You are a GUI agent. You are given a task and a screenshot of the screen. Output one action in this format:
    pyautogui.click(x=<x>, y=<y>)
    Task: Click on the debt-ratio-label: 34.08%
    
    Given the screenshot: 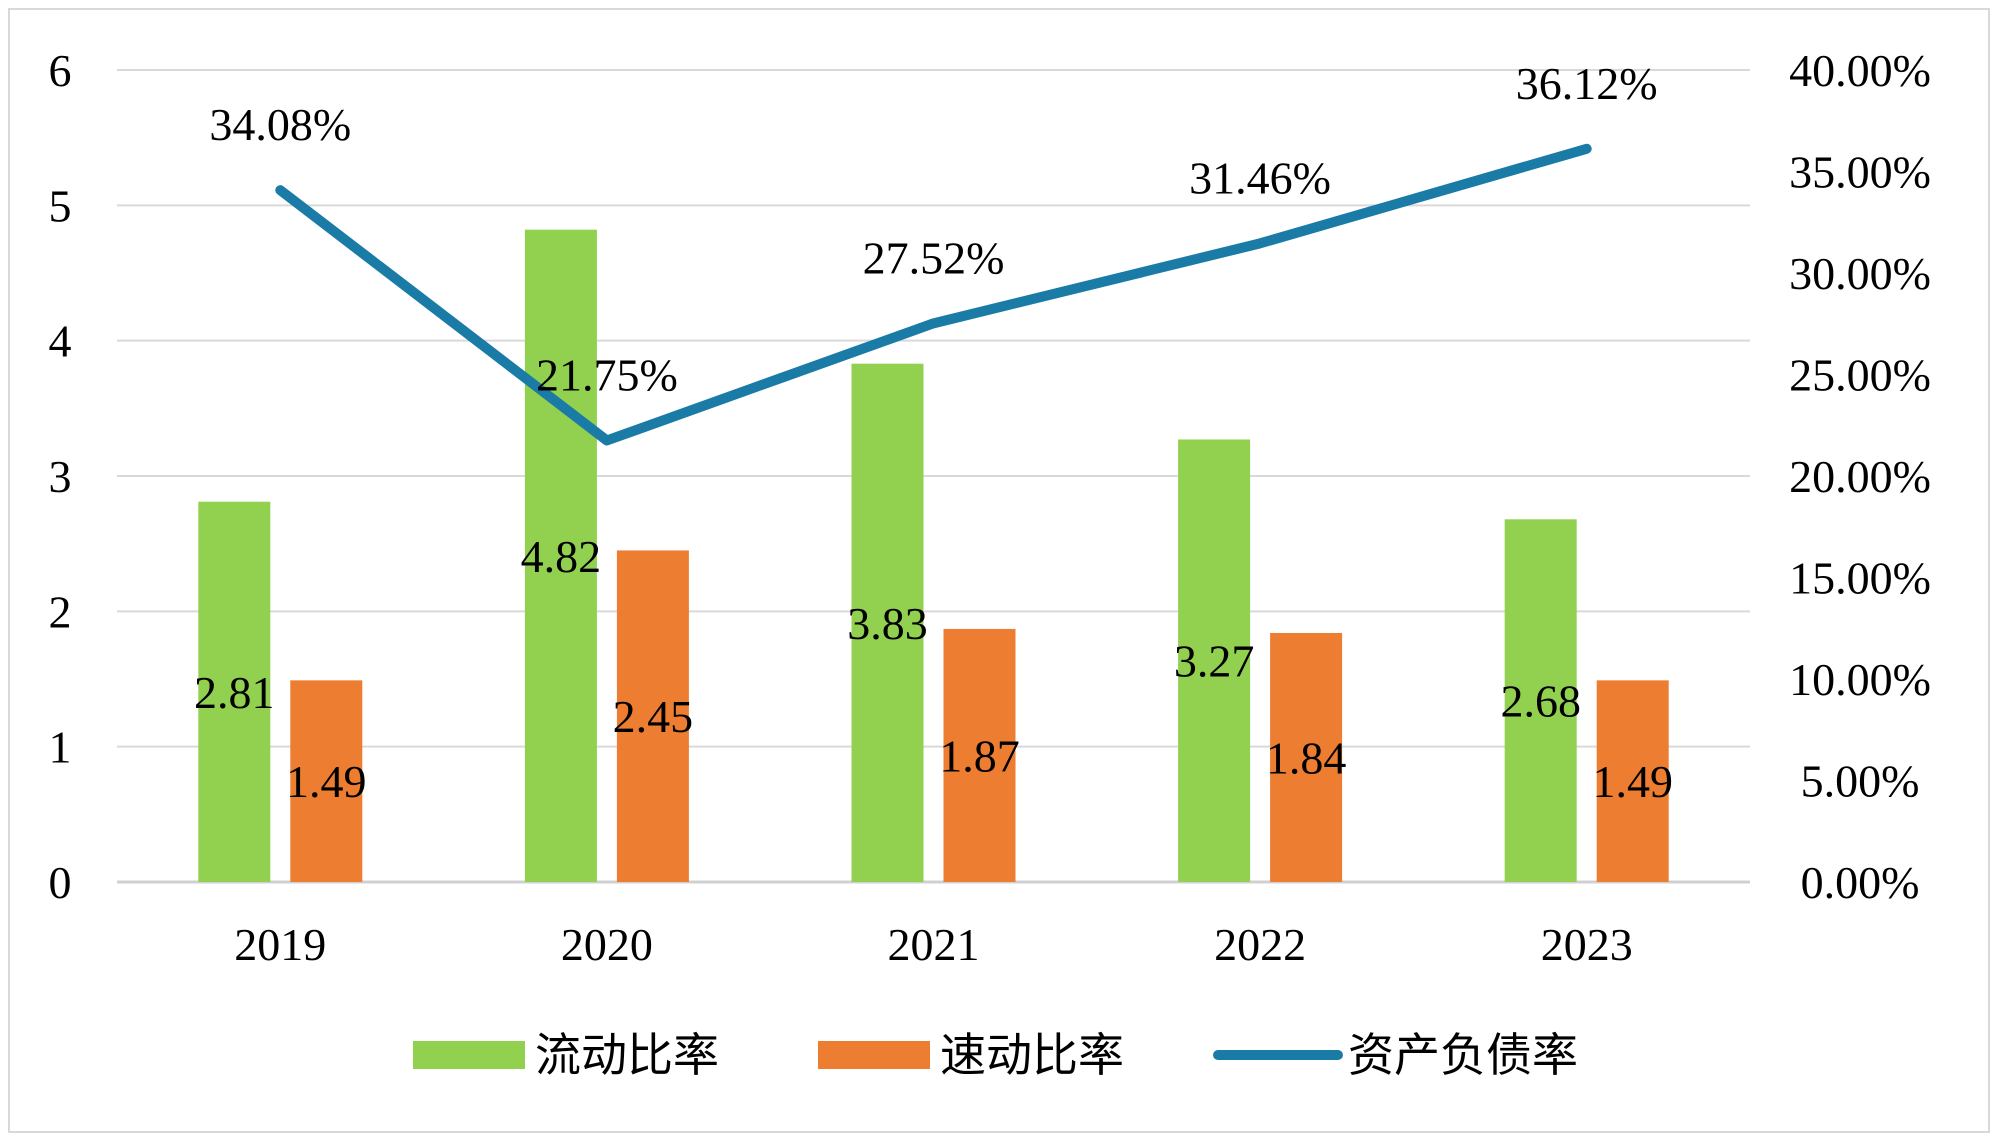 What is the action you would take?
    pyautogui.click(x=280, y=124)
    